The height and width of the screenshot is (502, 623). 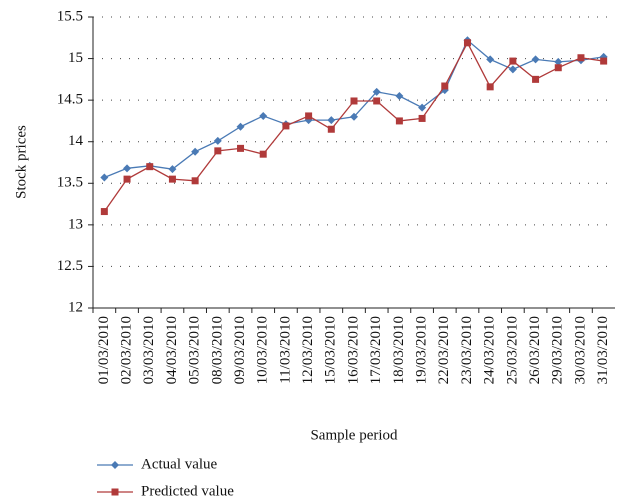 I want to click on y-tick-label: 15, so click(x=75, y=58).